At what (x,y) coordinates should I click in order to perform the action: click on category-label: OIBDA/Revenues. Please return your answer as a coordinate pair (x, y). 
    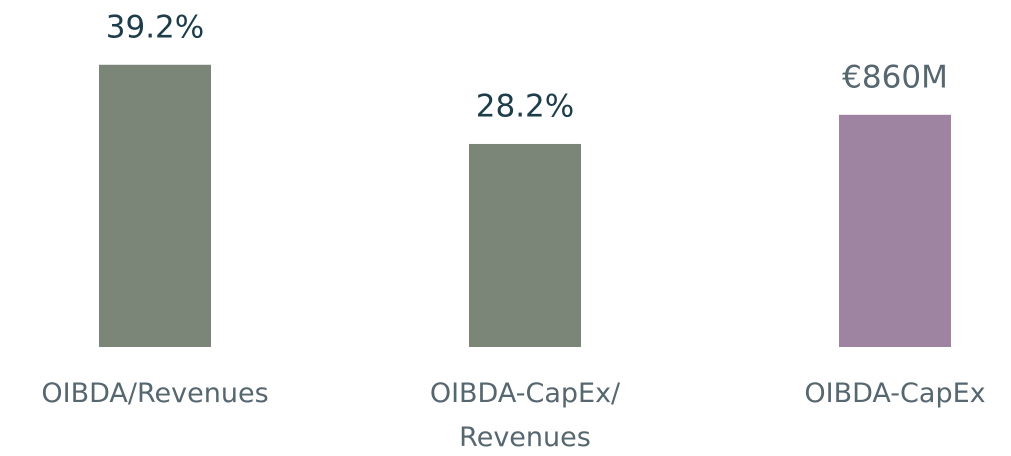
    Looking at the image, I should click on (155, 393).